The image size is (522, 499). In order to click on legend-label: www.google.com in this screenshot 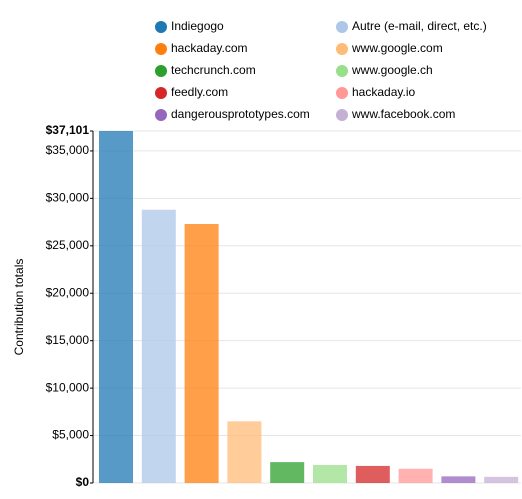, I will do `click(397, 48)`.